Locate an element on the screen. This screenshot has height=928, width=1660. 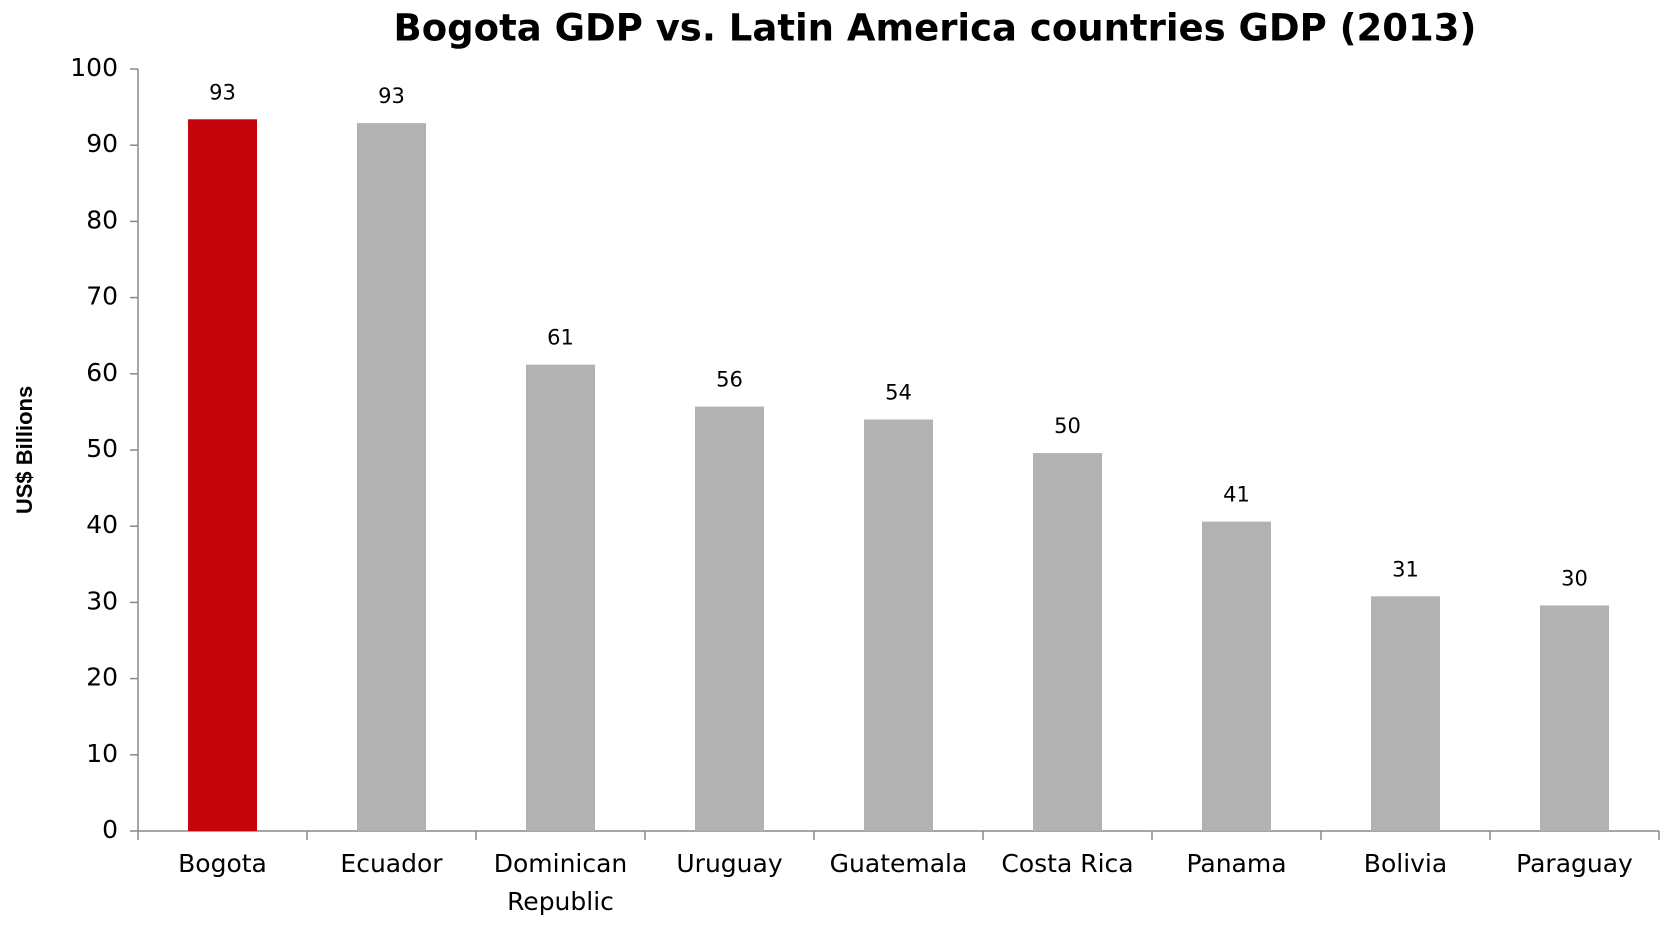
x-tick-label: Dominican Republic is located at coordinates (560, 882).